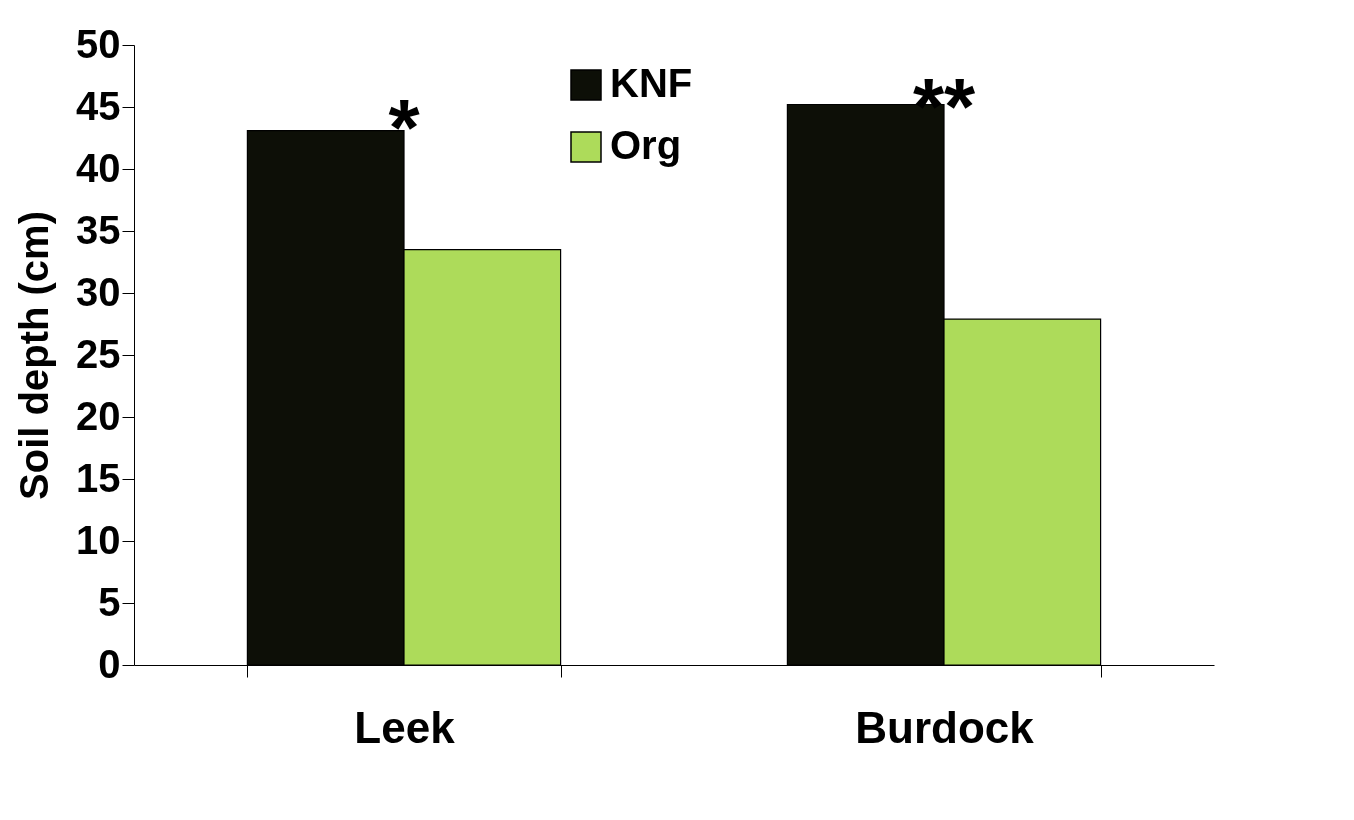 The height and width of the screenshot is (820, 1354). I want to click on legend-label: Org, so click(646, 145).